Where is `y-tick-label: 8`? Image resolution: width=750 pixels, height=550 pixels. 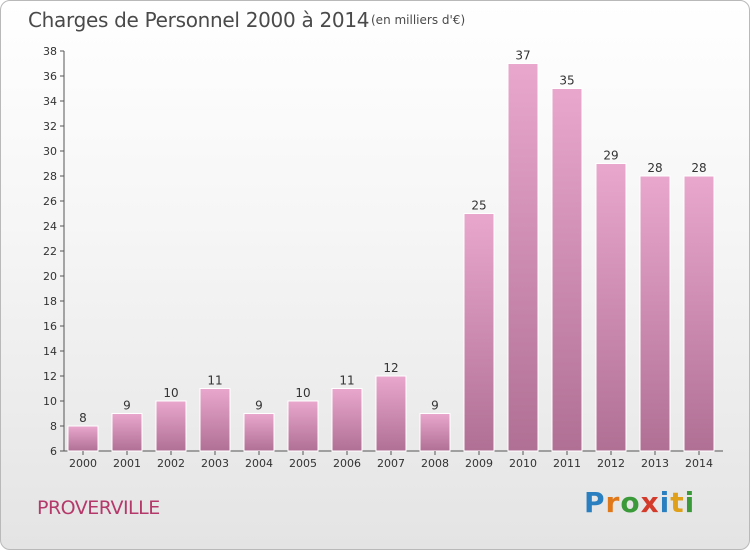 y-tick-label: 8 is located at coordinates (53, 426).